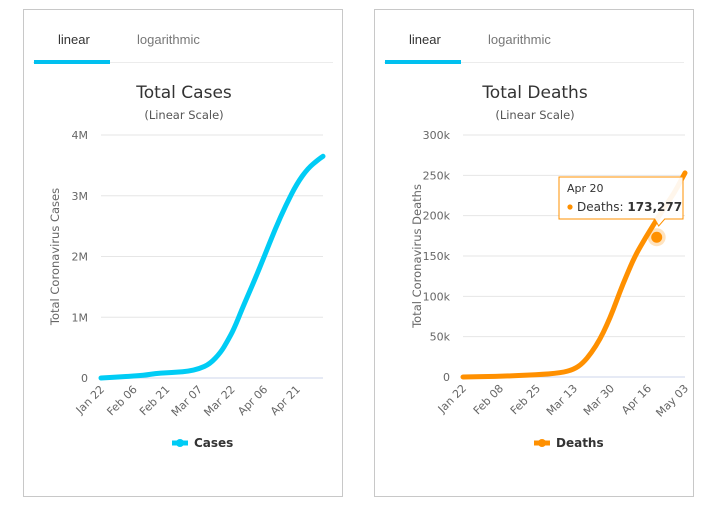 The height and width of the screenshot is (516, 715). I want to click on y-tick-label: 200k, so click(437, 216).